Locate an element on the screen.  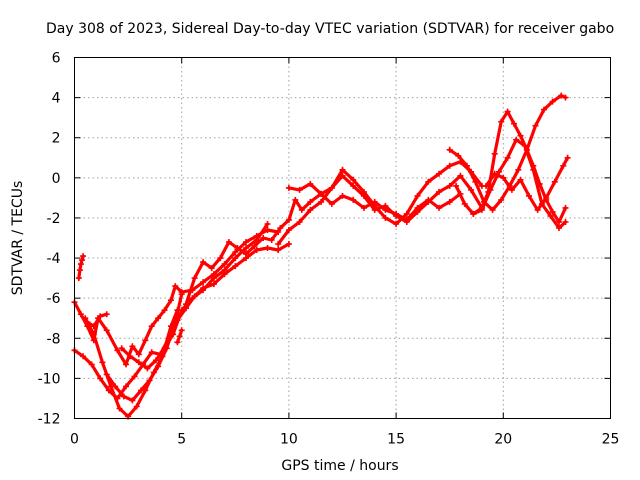
y-tick-label: -10 is located at coordinates (49, 379).